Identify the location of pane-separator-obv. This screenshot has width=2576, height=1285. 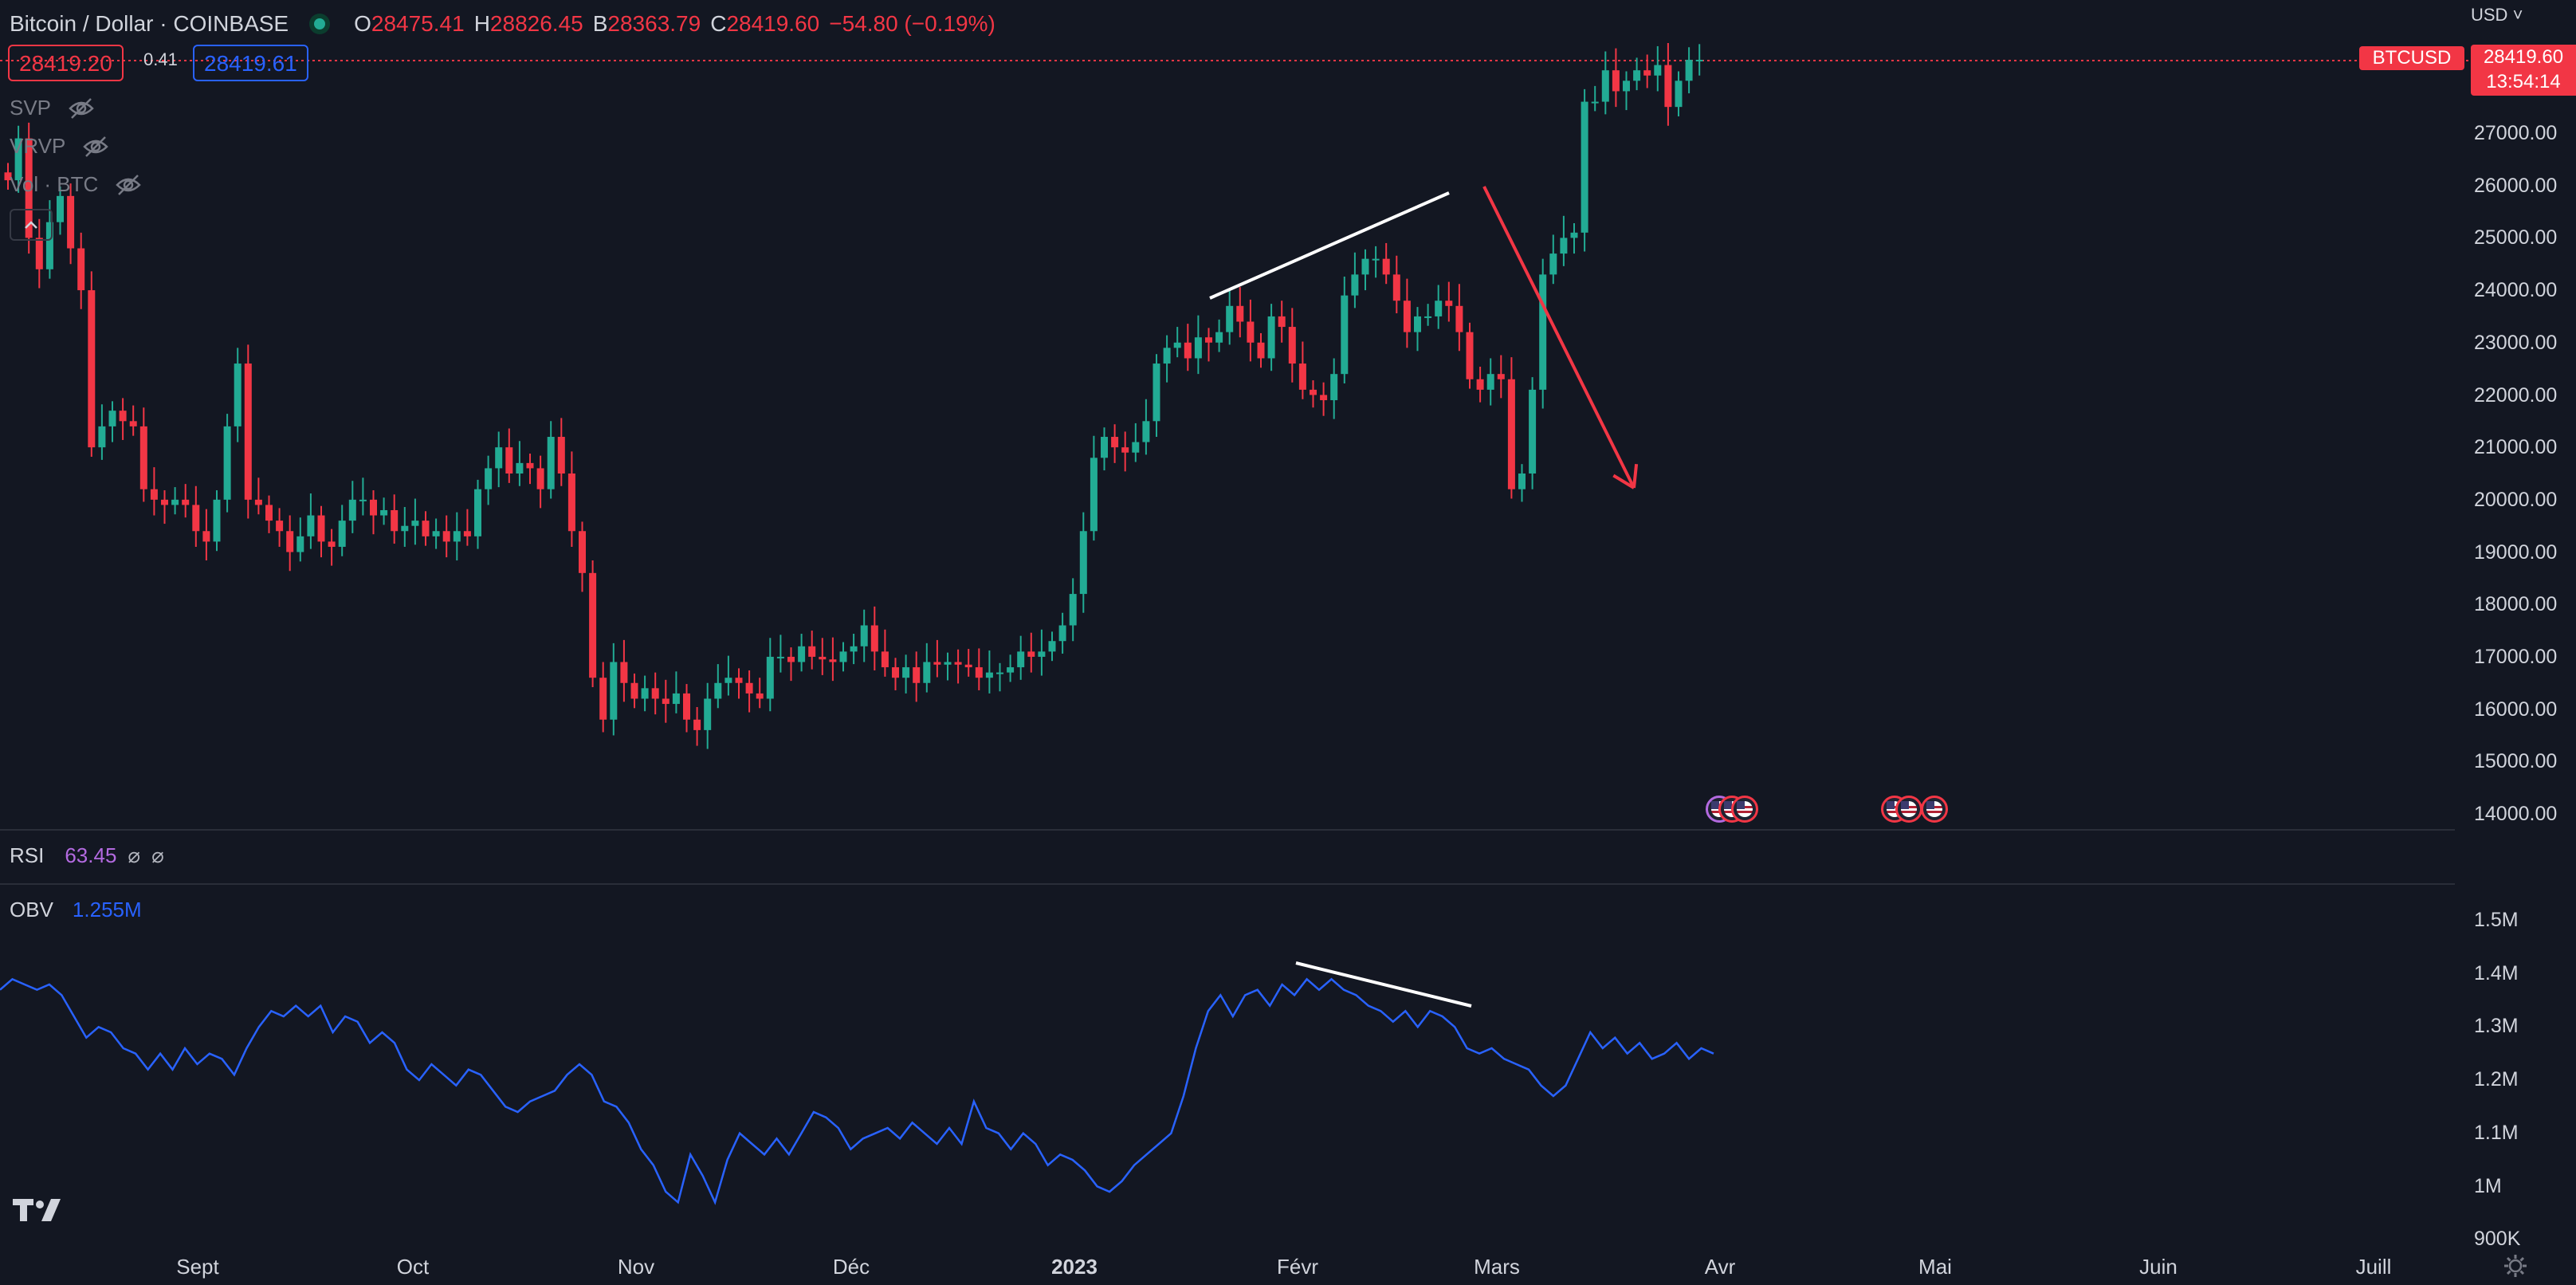
(1227, 884).